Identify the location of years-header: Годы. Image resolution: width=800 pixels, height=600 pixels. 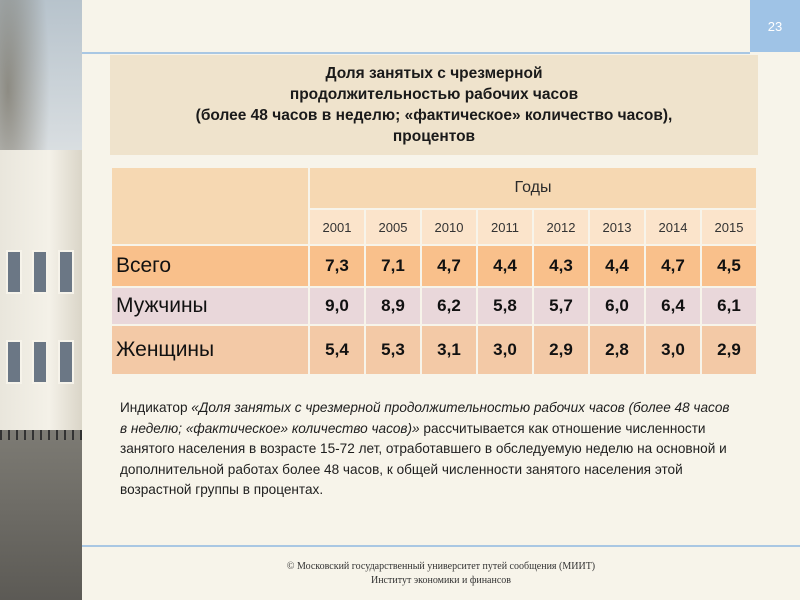
(533, 188).